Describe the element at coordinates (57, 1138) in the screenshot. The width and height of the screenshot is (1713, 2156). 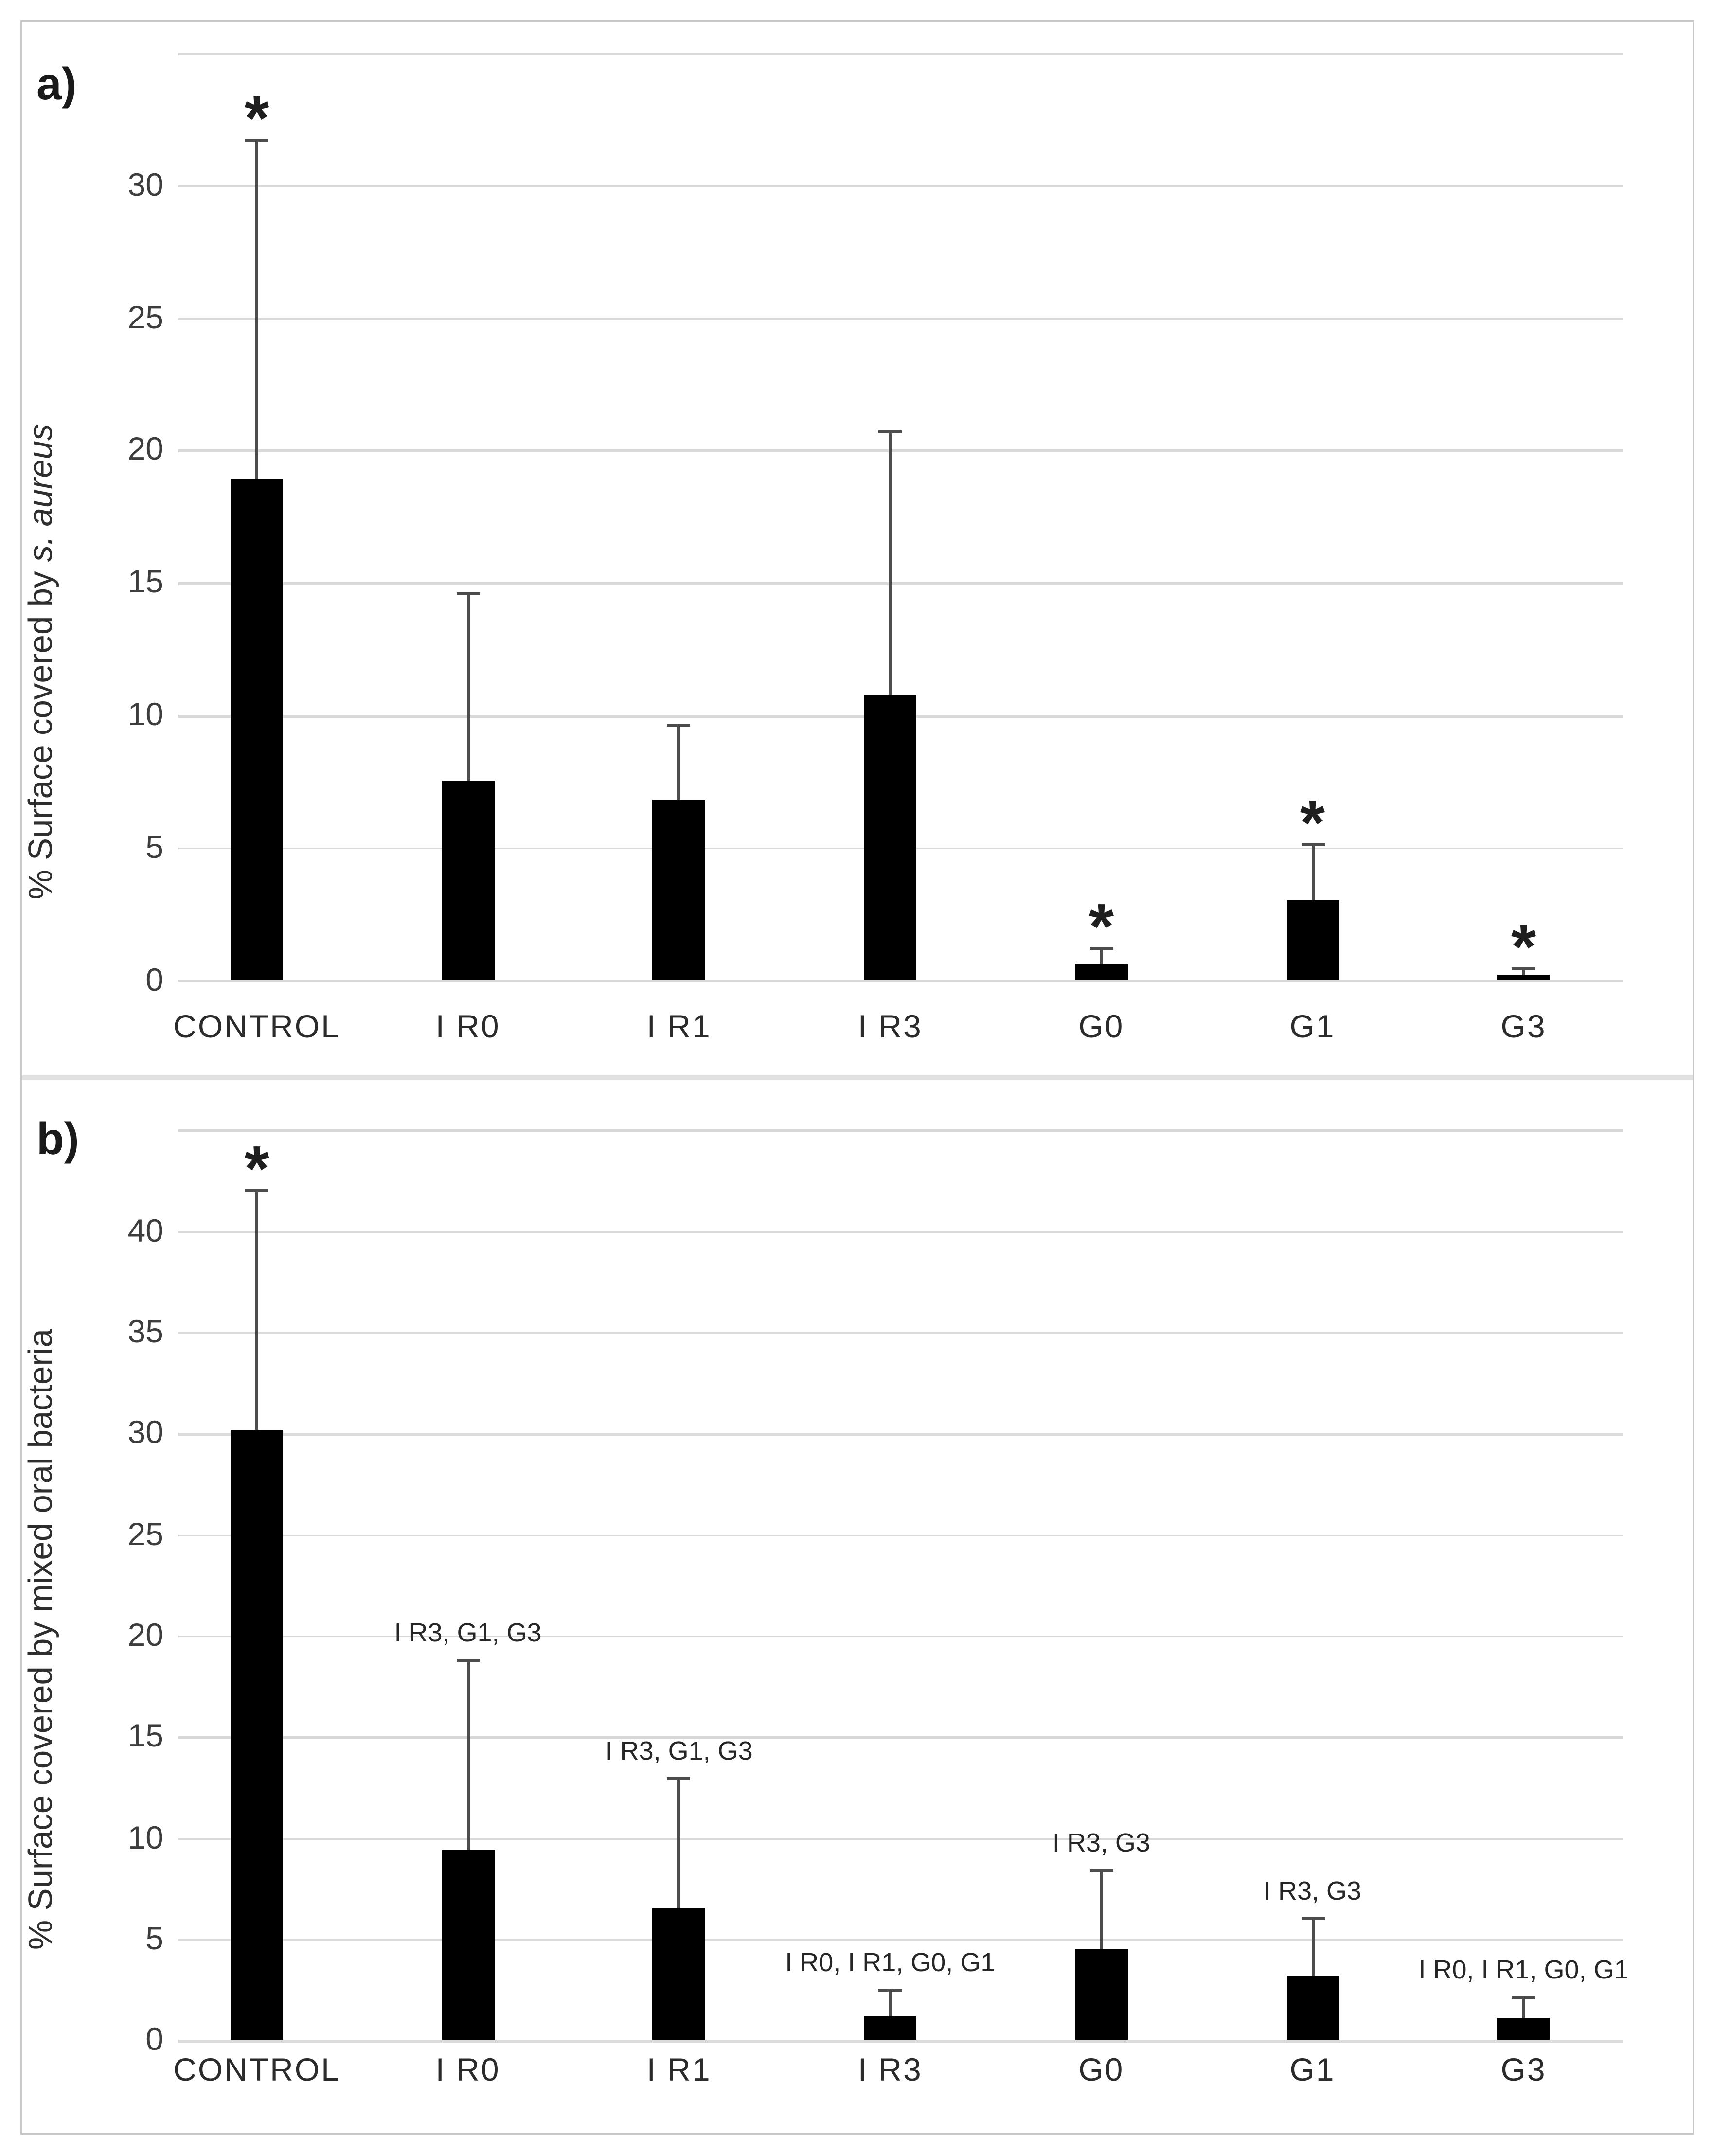
I see `panel-b-label: b)` at that location.